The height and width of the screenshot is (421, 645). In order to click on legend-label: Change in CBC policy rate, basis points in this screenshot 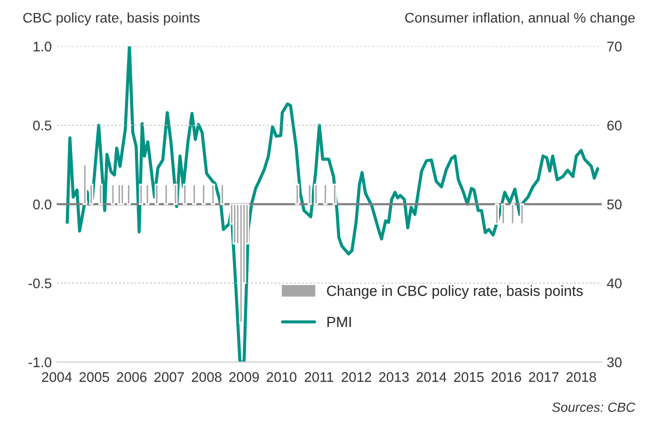, I will do `click(455, 292)`.